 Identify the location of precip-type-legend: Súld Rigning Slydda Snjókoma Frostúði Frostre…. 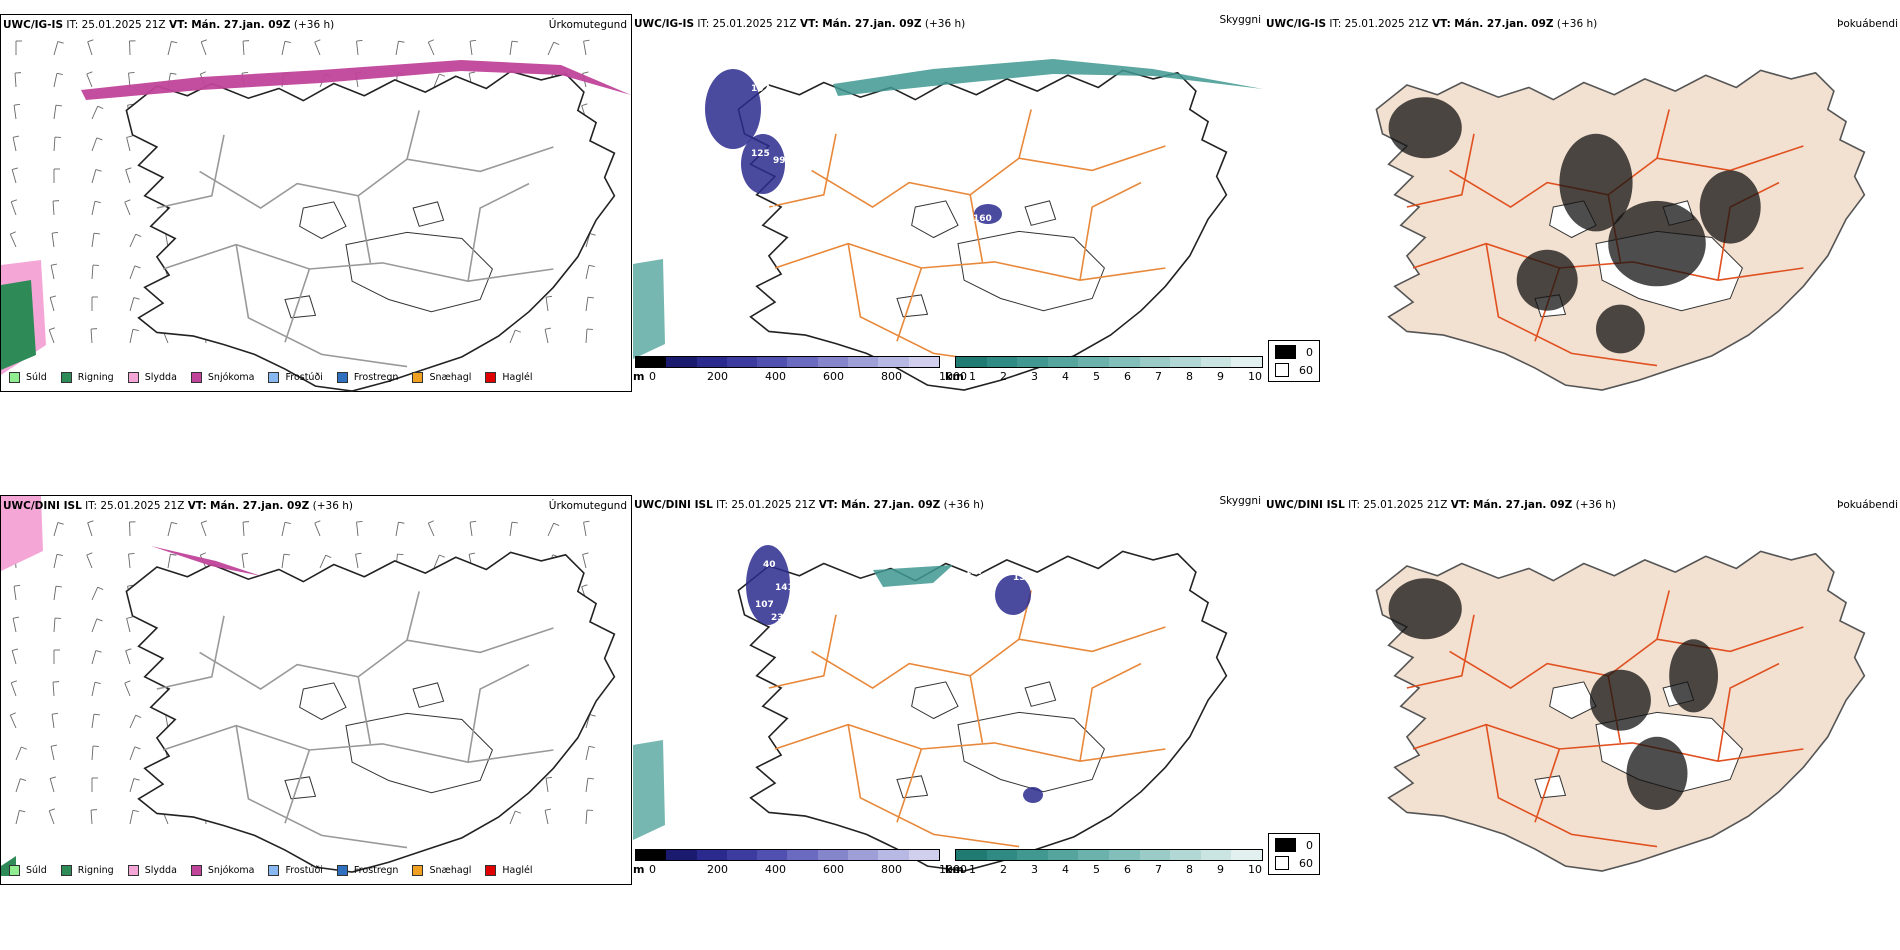
(278, 870).